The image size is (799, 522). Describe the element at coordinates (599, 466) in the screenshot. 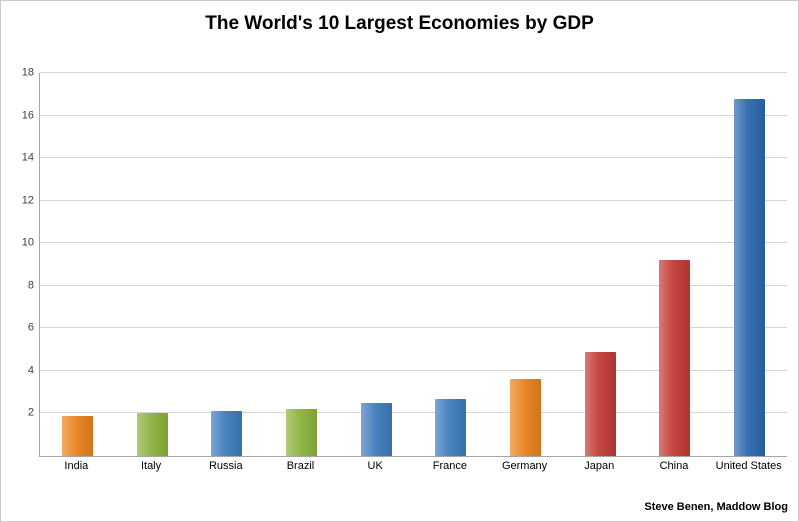

I see `x-tick-label-japan: Japan` at that location.